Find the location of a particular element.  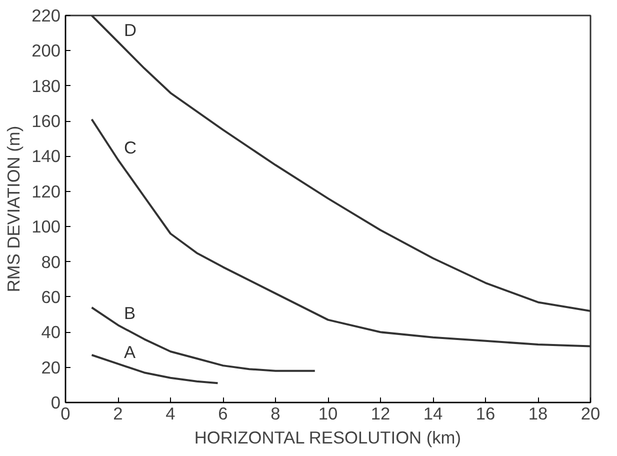

x-tick-label: 16 is located at coordinates (486, 414).